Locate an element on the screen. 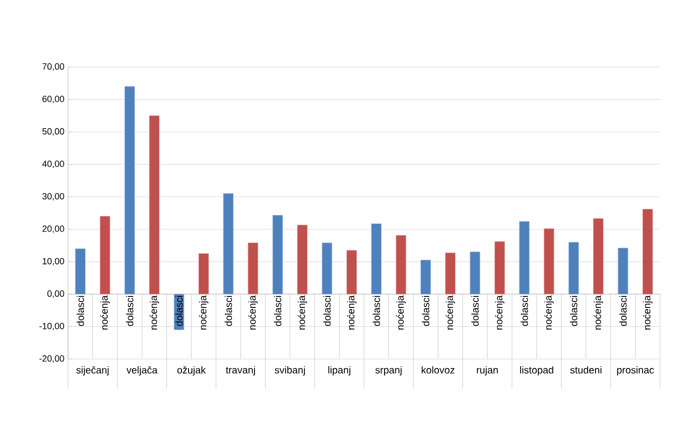  x-tick-label: lipanj is located at coordinates (339, 371).